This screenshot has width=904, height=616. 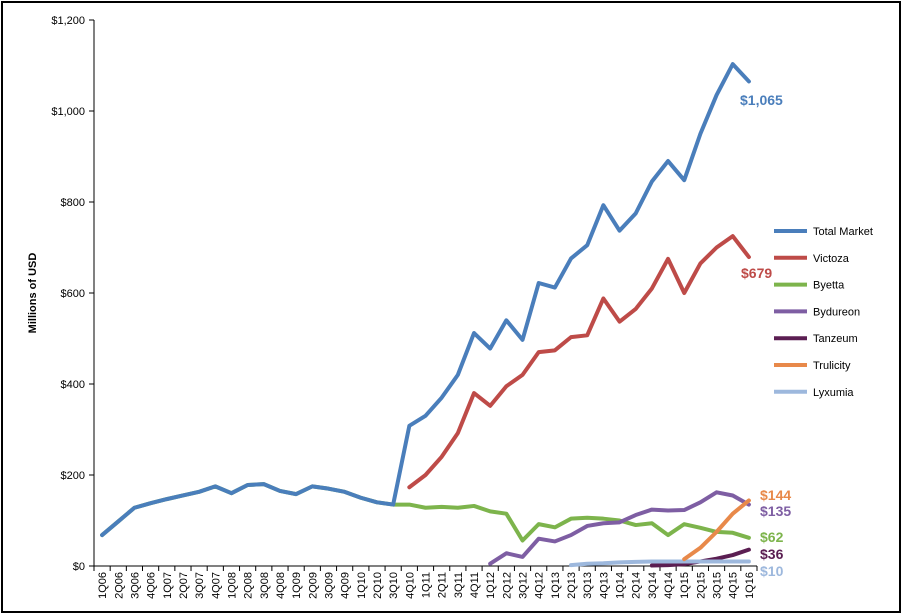 What do you see at coordinates (491, 585) in the screenshot?
I see `x-tick-label: 1Q12` at bounding box center [491, 585].